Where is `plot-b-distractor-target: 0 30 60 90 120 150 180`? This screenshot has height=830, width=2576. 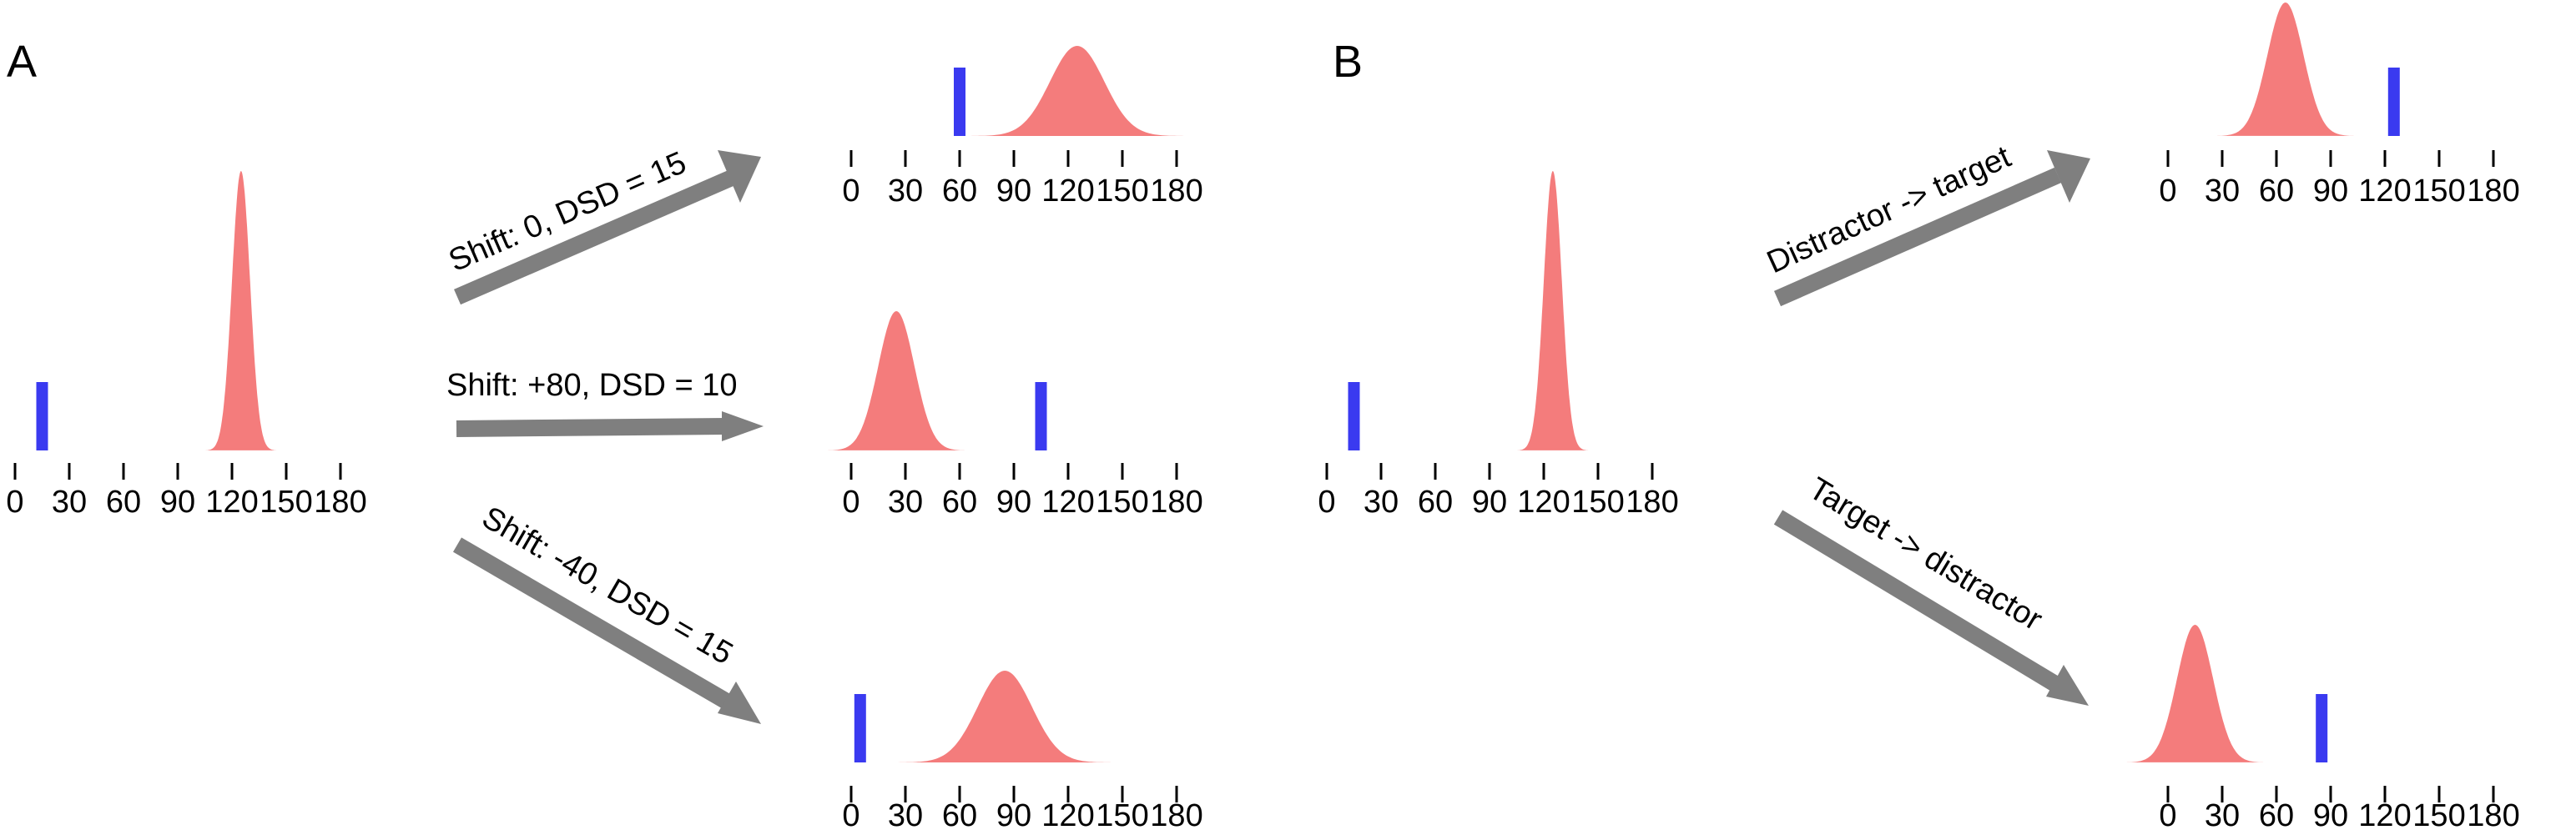 plot-b-distractor-target: 0 30 60 90 120 150 180 is located at coordinates (2339, 106).